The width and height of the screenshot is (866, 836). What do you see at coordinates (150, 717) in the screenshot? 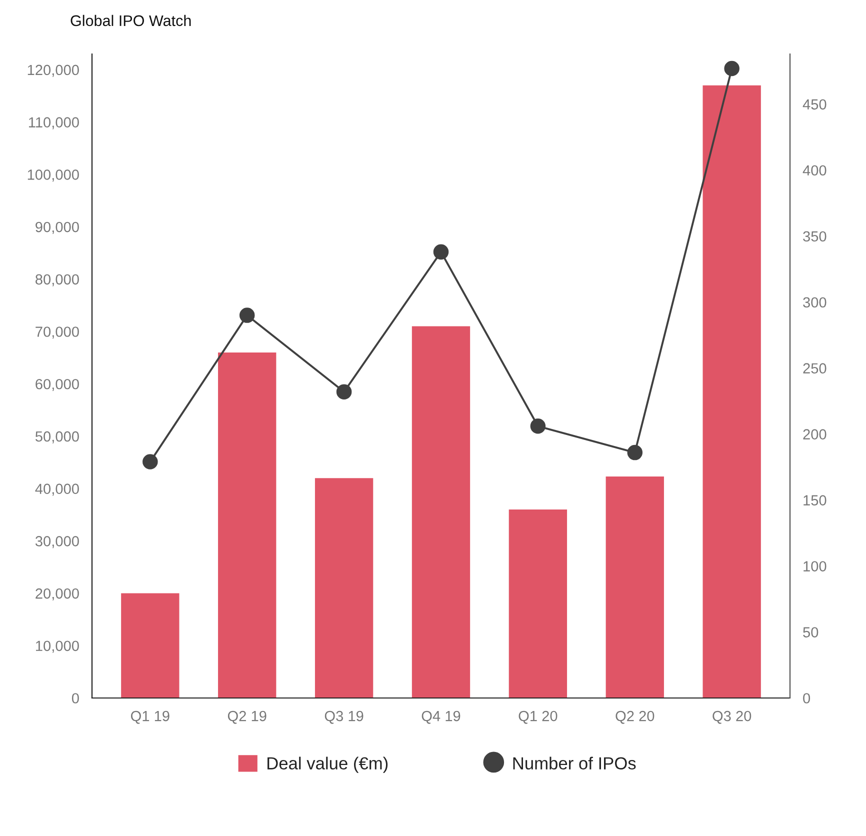
I see `x-tick-label: Q1 19` at bounding box center [150, 717].